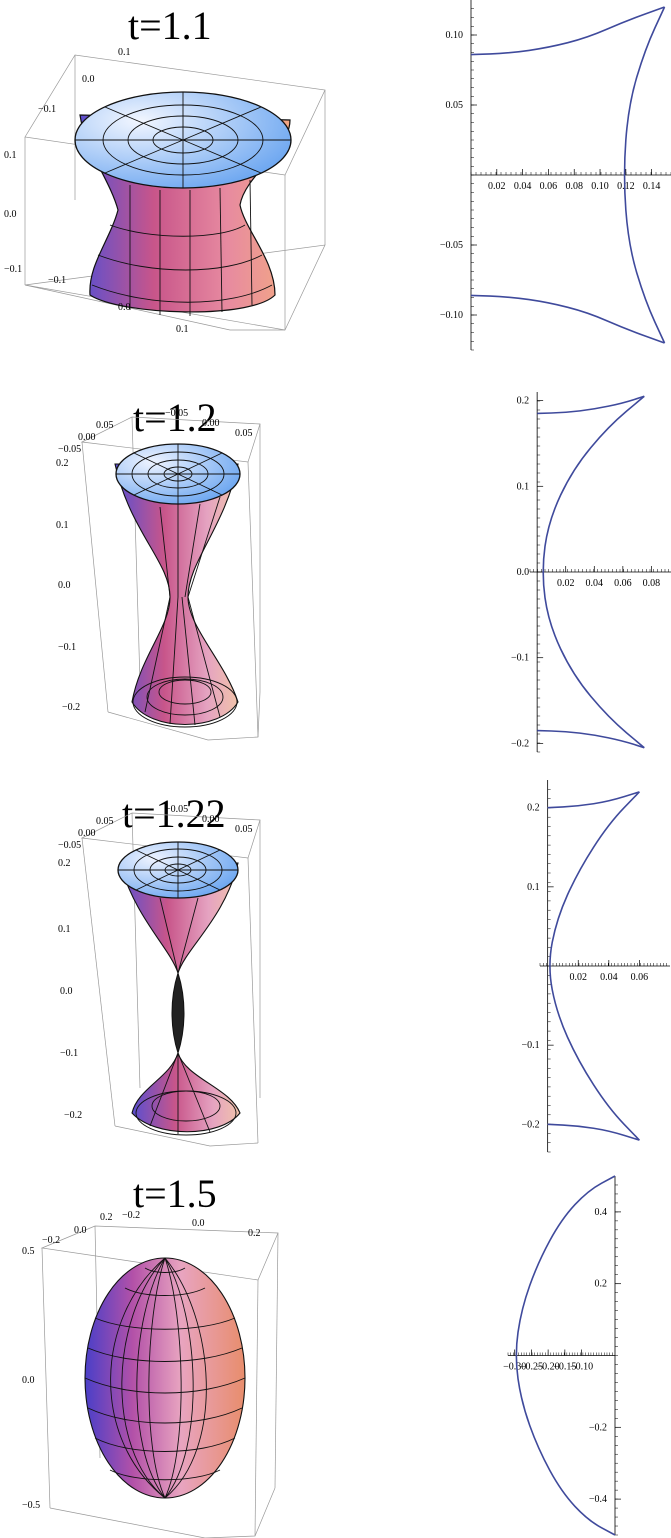  I want to click on x-tick-label: −0.15, so click(564, 1367).